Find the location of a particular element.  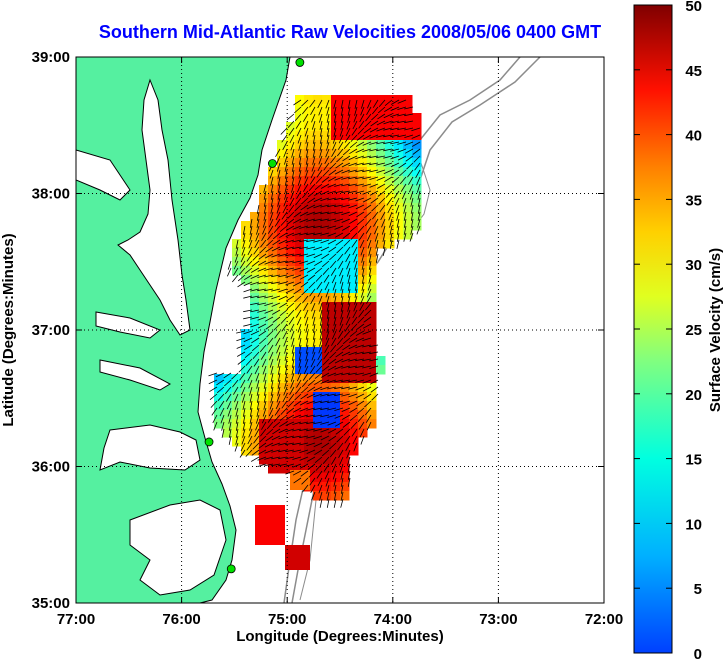

colorbar-tick-label: 50 is located at coordinates (693, 7).